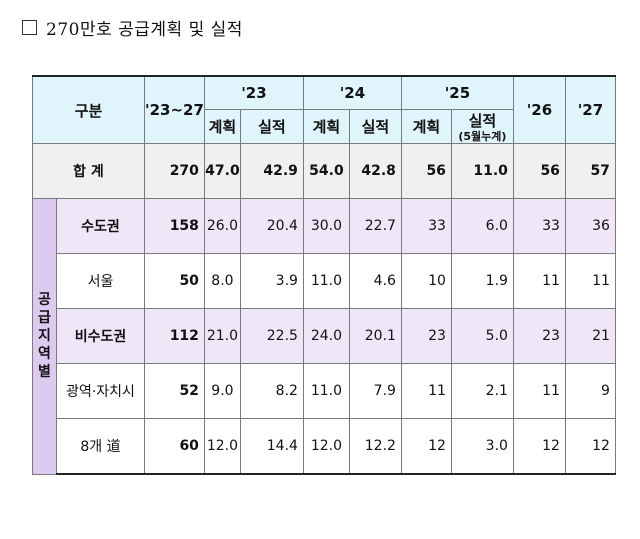 This screenshot has height=539, width=640. What do you see at coordinates (271, 226) in the screenshot?
I see `cell: 20.4` at bounding box center [271, 226].